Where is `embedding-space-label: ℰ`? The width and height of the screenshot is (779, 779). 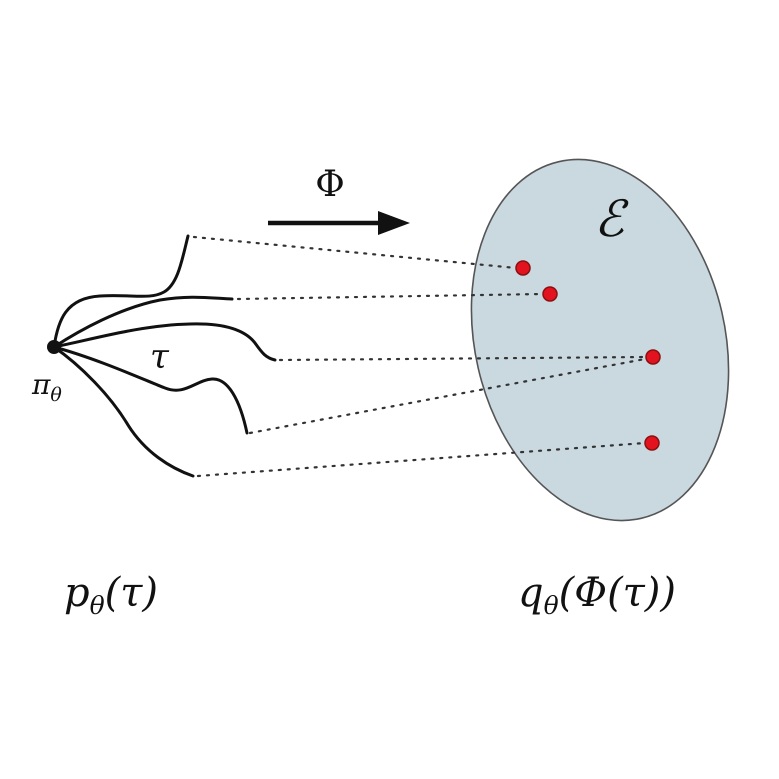 embedding-space-label: ℰ is located at coordinates (611, 219).